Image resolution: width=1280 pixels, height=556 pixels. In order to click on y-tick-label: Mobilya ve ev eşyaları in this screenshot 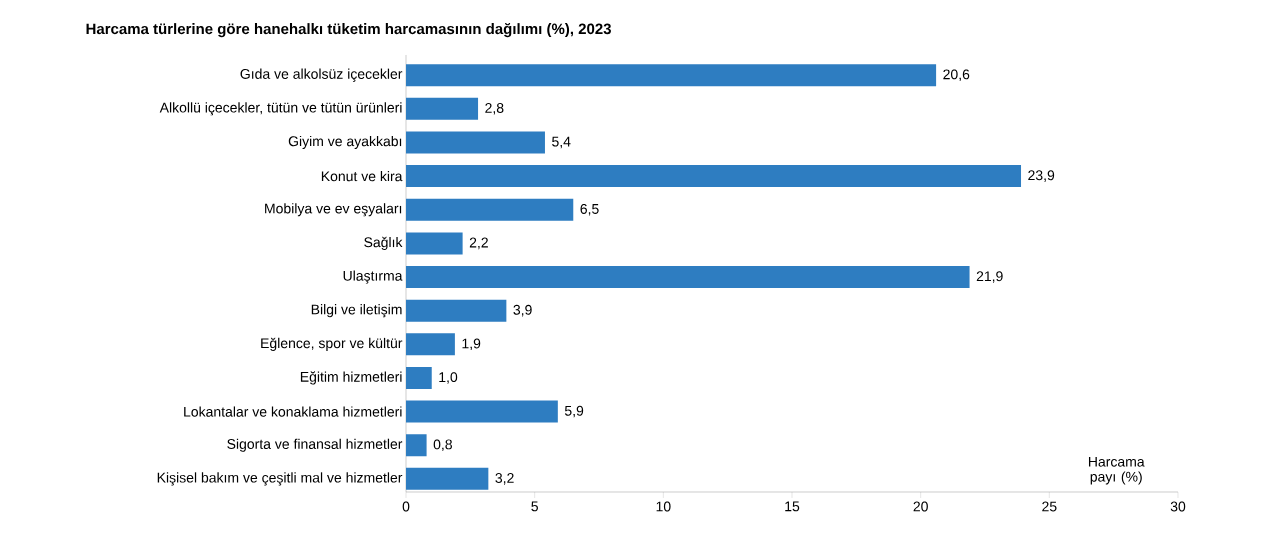, I will do `click(333, 210)`.